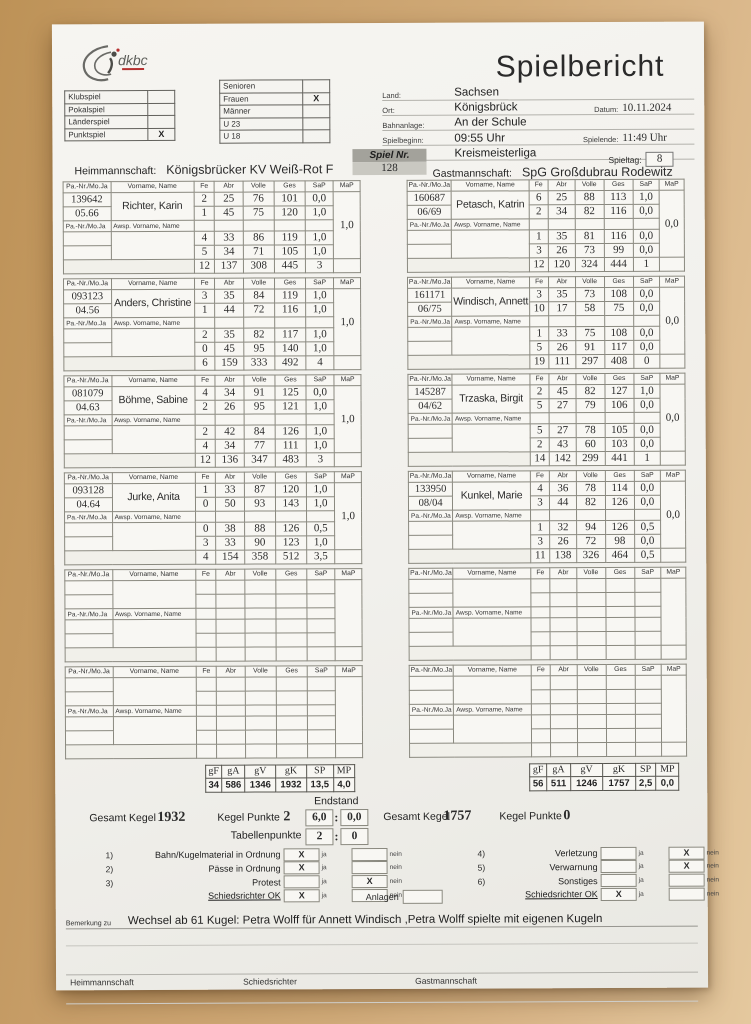  What do you see at coordinates (291, 489) in the screenshot?
I see `ges-value: 120` at bounding box center [291, 489].